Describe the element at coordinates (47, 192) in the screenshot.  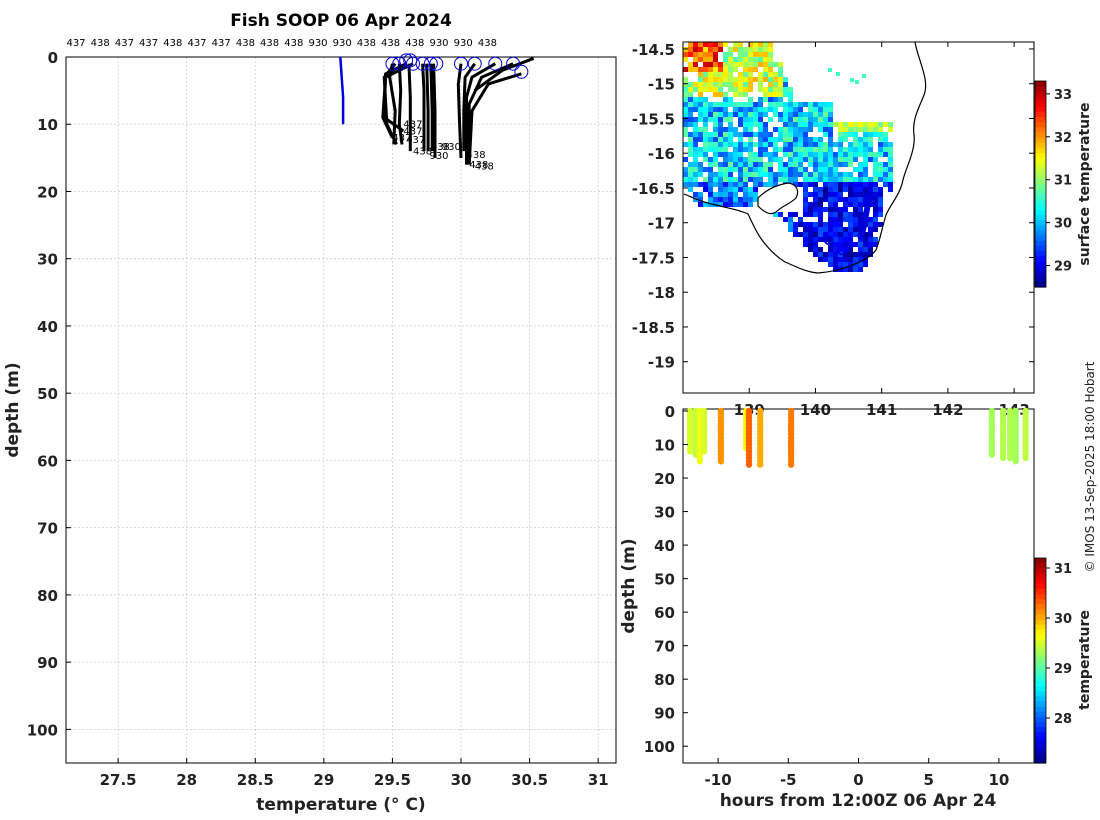
I see `y-tick-label: 20` at that location.